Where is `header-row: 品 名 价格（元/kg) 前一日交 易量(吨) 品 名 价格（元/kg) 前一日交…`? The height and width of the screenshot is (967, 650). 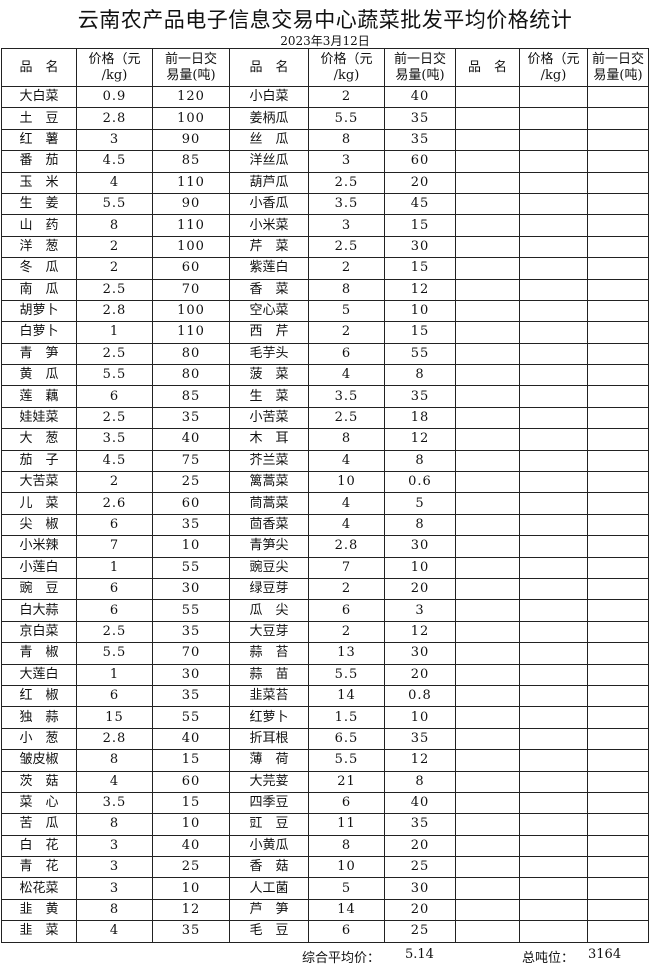 header-row: 品 名 价格（元/kg) 前一日交 易量(吨) 品 名 价格（元/kg) 前一日交… is located at coordinates (325, 67).